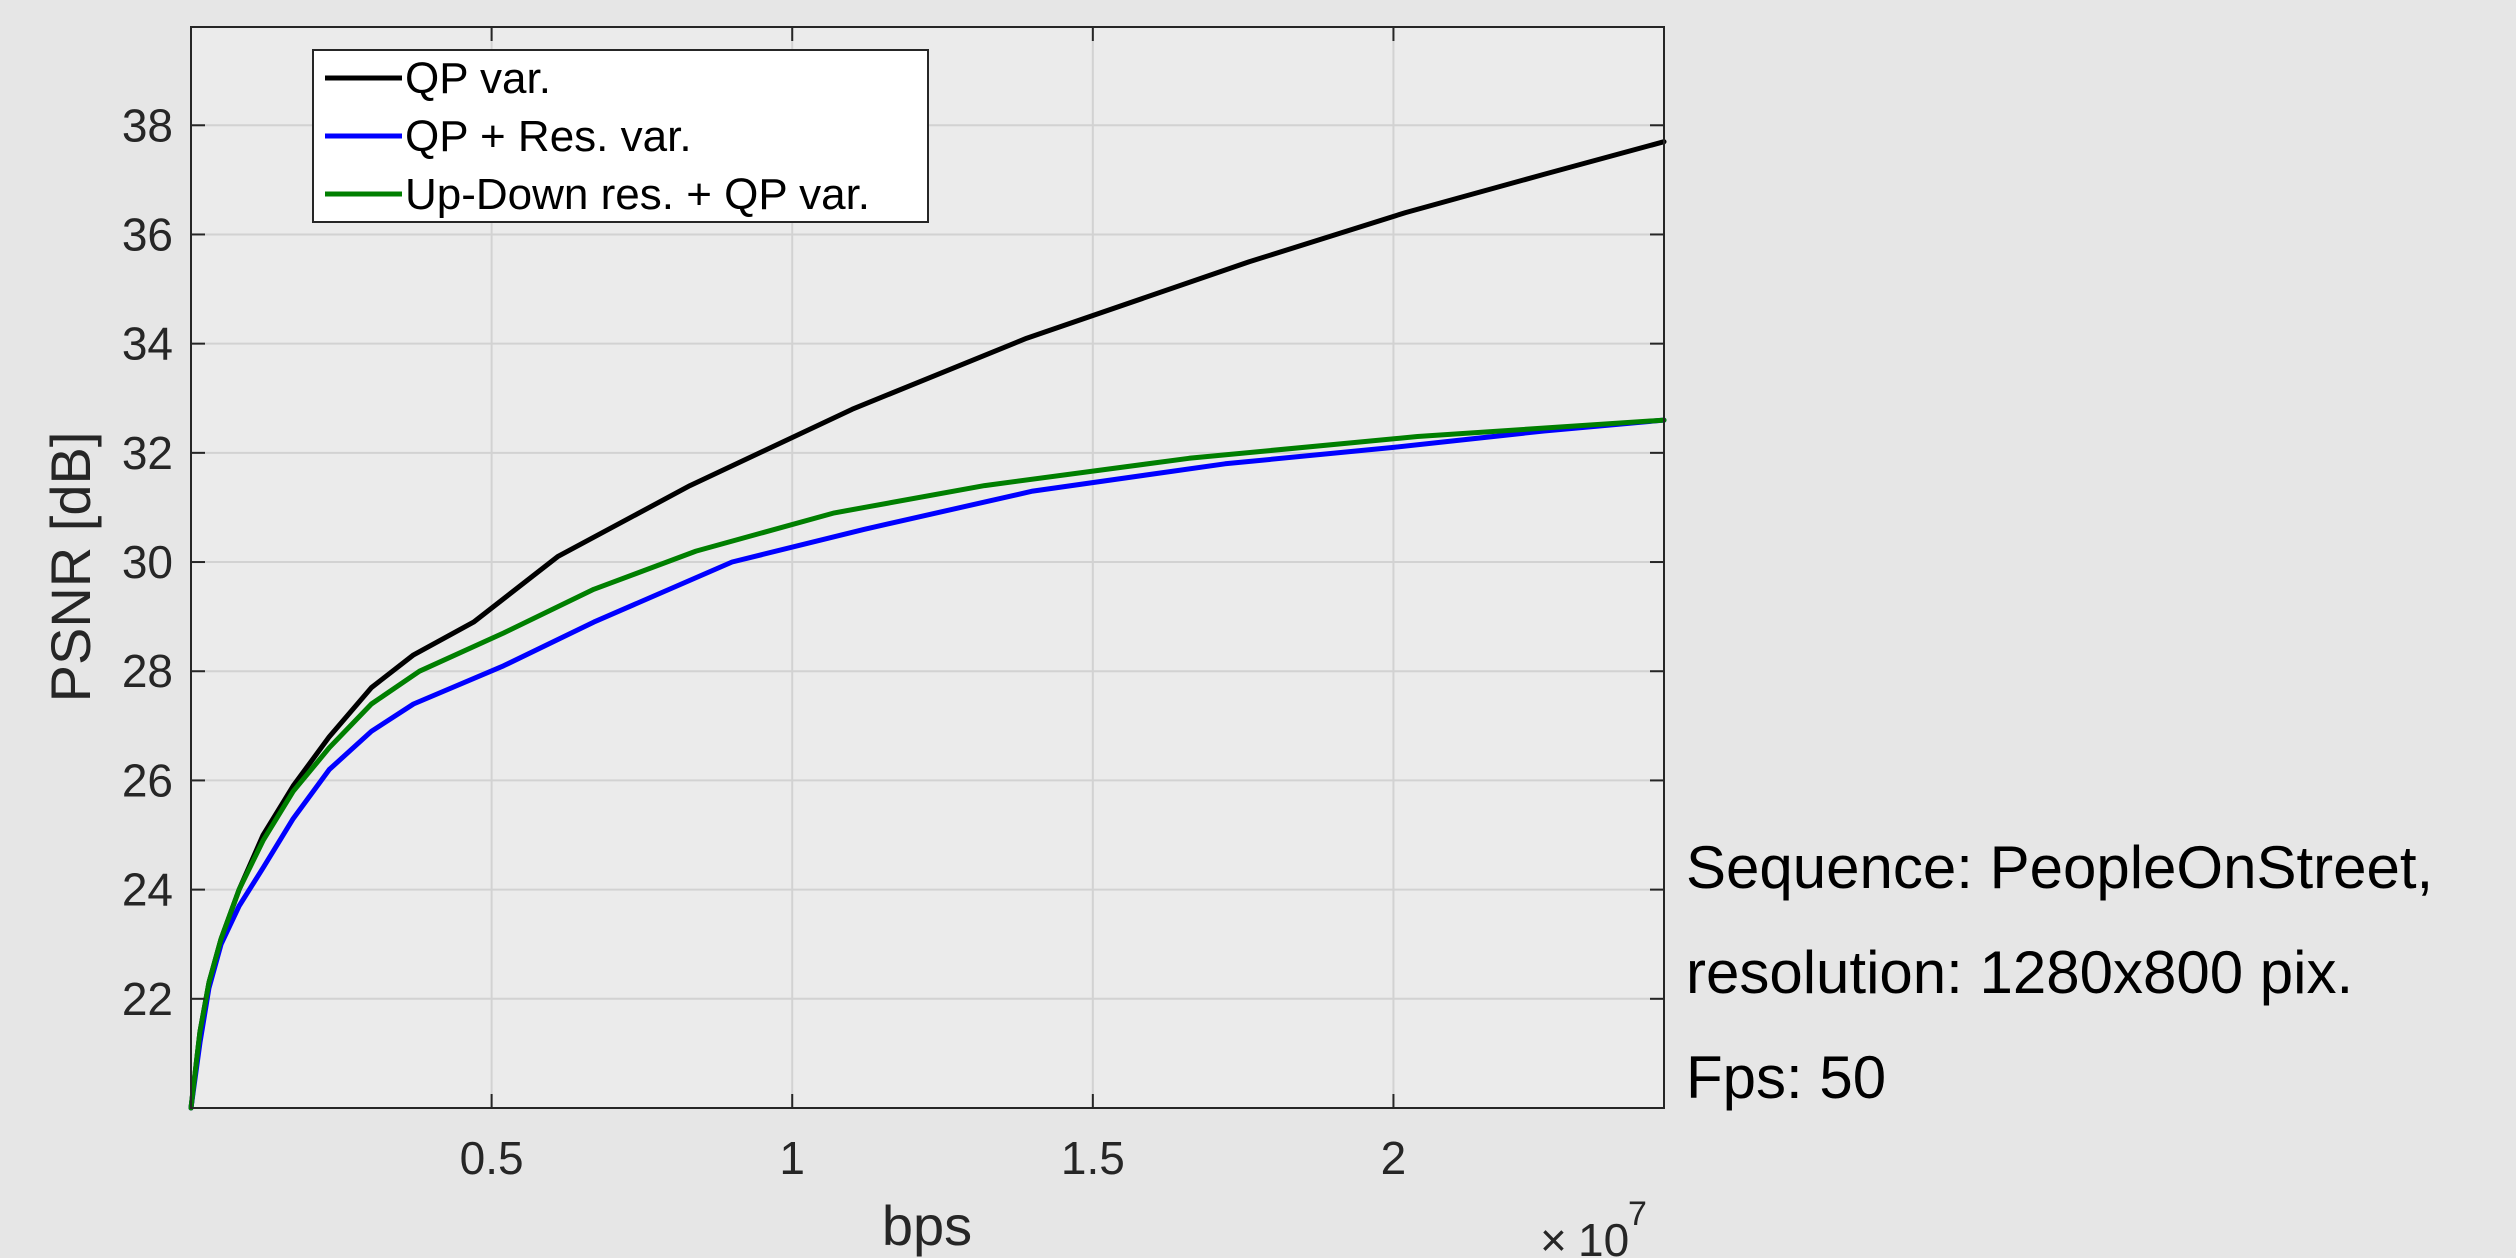 The image size is (2516, 1258). What do you see at coordinates (2020, 972) in the screenshot?
I see `annotation-resolution: resolution: 1280x800 pix.` at bounding box center [2020, 972].